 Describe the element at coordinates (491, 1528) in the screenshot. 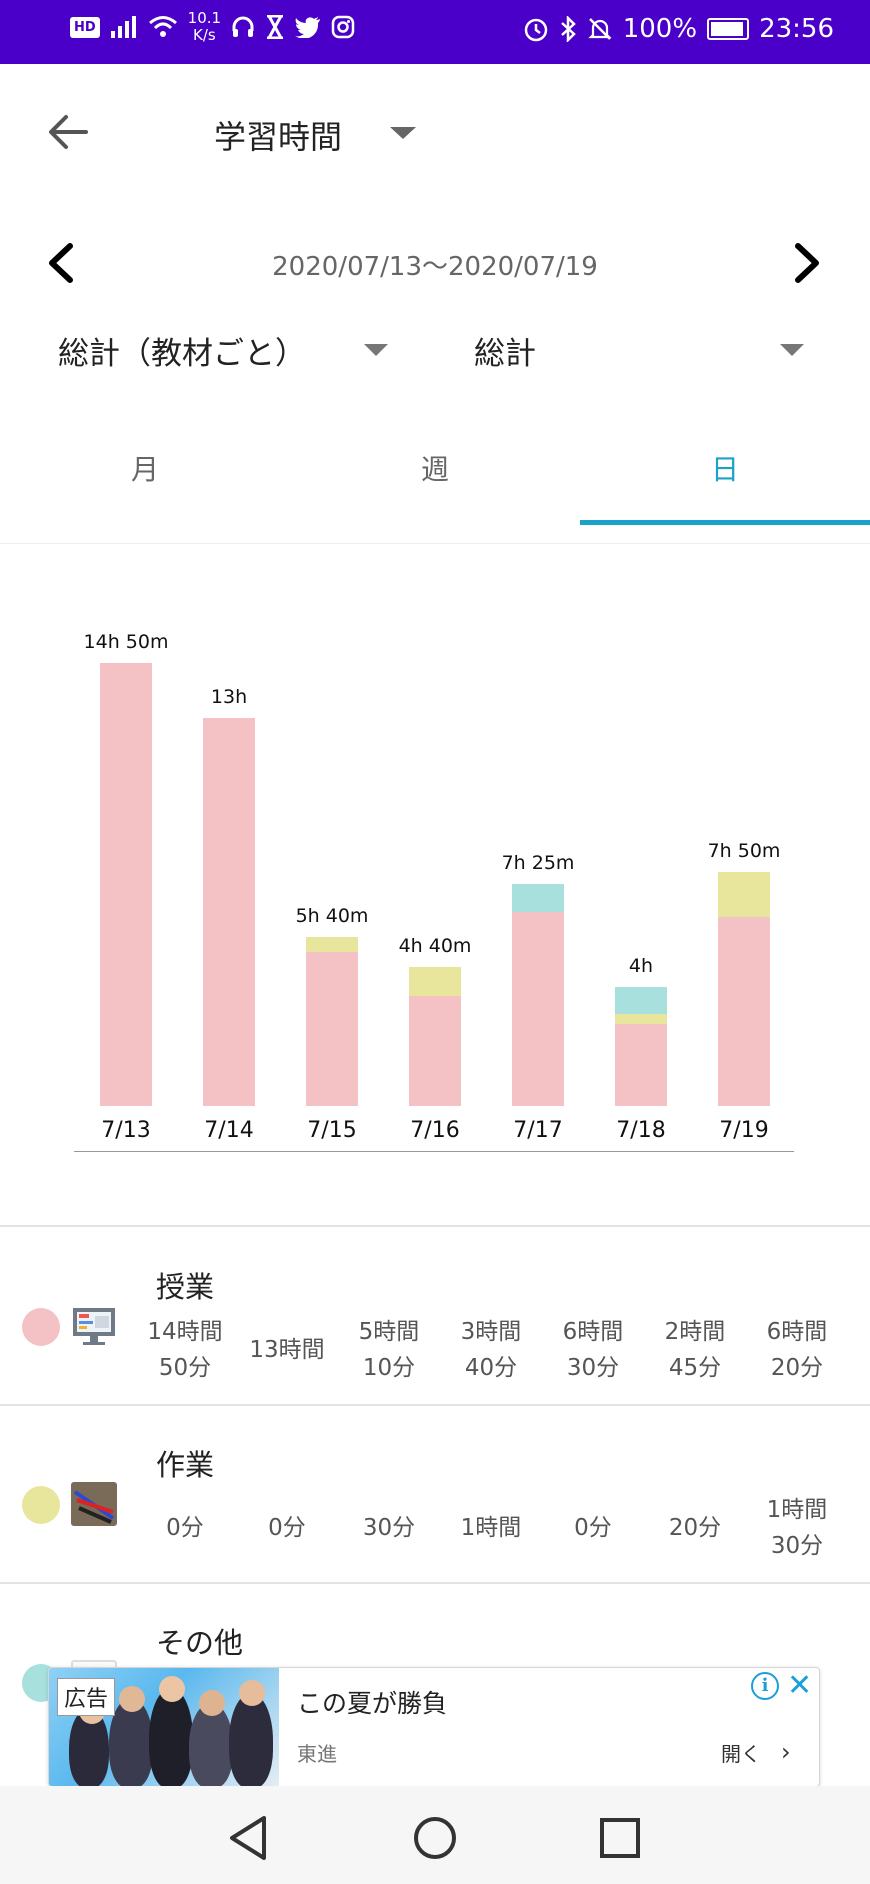

I see `subject-time-cell: 1時間` at that location.